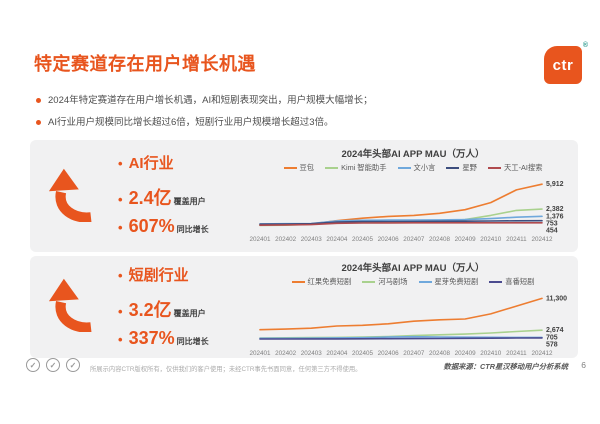 This screenshot has width=600, height=424. I want to click on series-end-value: 454, so click(552, 230).